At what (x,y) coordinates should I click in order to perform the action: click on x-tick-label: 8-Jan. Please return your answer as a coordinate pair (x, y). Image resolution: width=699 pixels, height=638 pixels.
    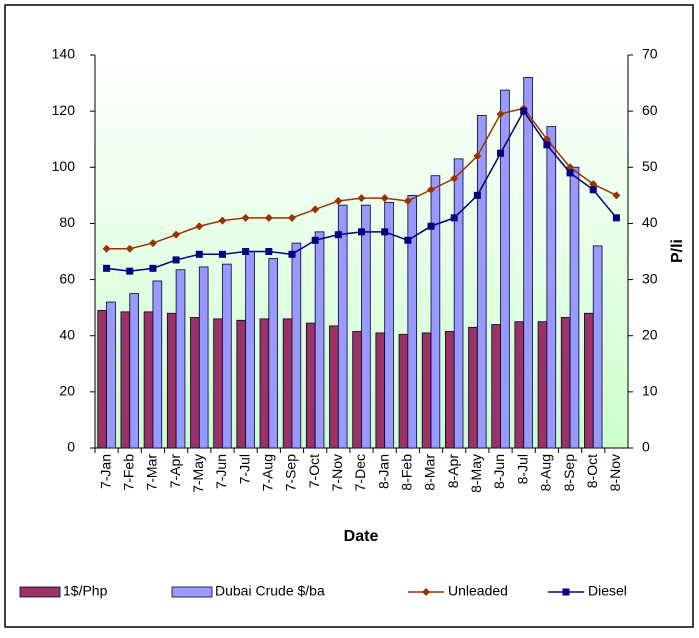
    Looking at the image, I should click on (383, 471).